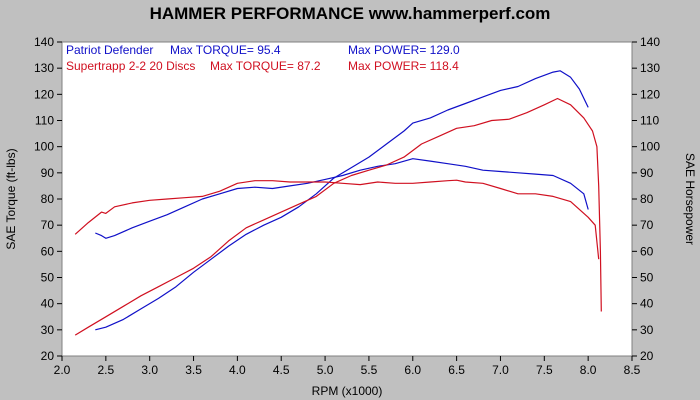  What do you see at coordinates (500, 370) in the screenshot?
I see `x-tick-label: 7.0` at bounding box center [500, 370].